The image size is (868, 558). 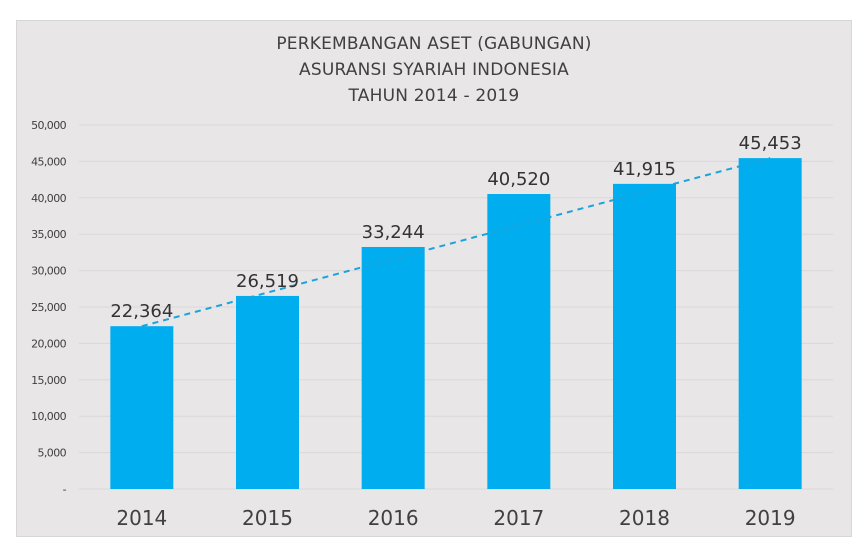 I want to click on data-label: 45,453, so click(x=770, y=143).